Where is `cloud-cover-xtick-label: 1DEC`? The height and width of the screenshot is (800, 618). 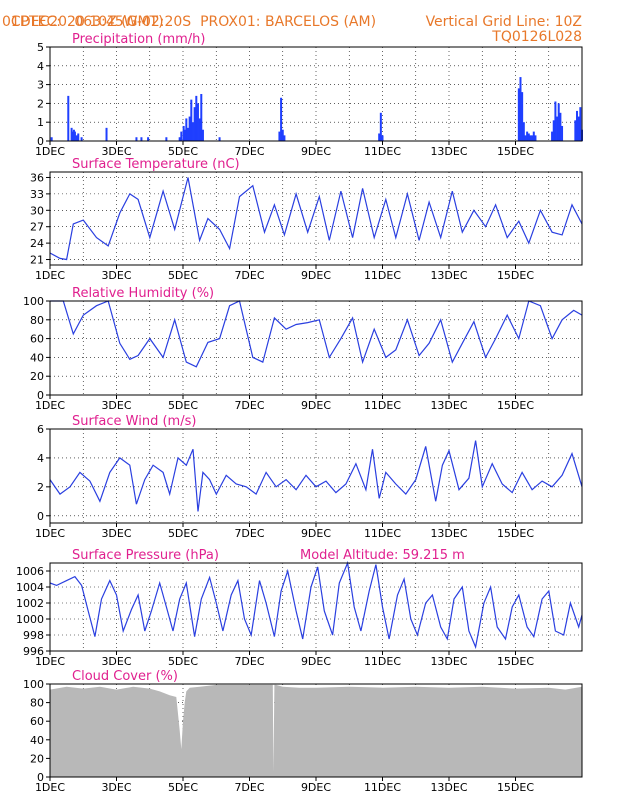 cloud-cover-xtick-label: 1DEC is located at coordinates (50, 787).